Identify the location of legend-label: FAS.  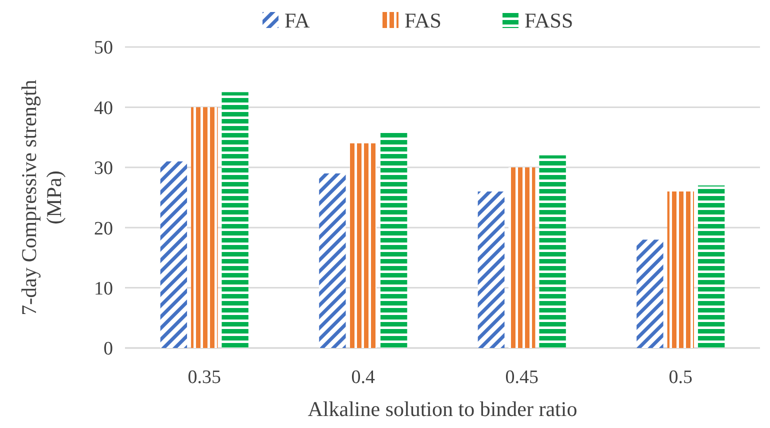
(423, 20).